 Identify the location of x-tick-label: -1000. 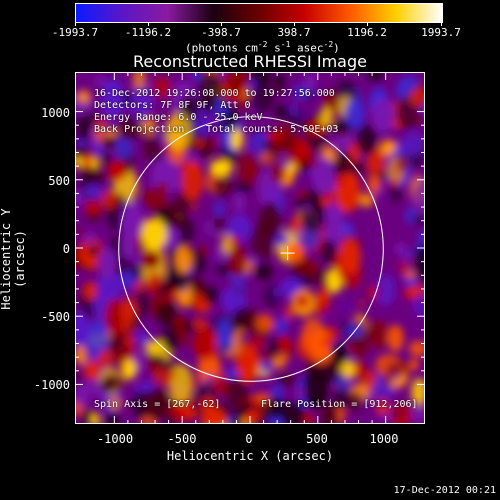
(115, 439).